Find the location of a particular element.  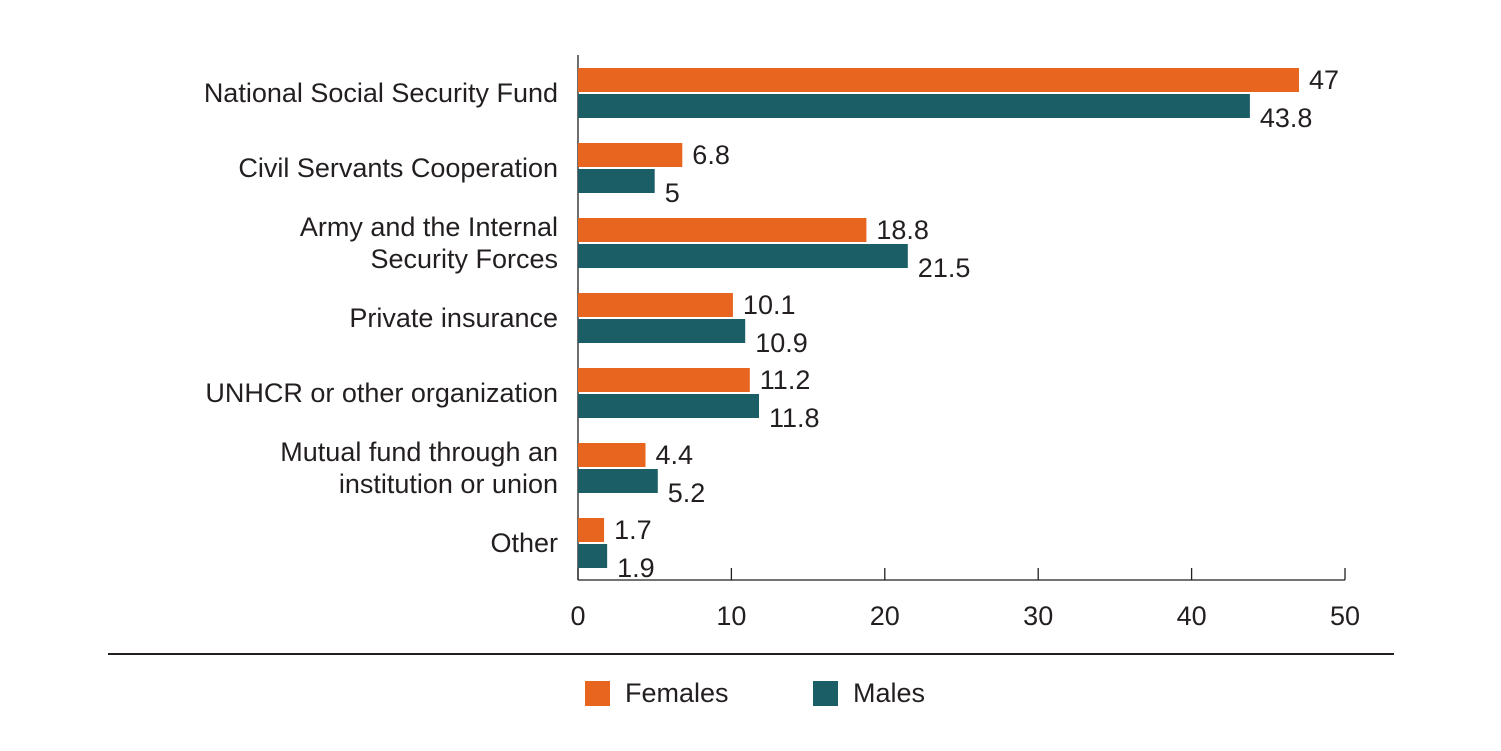

value-label-males: 43.8 is located at coordinates (1286, 118).